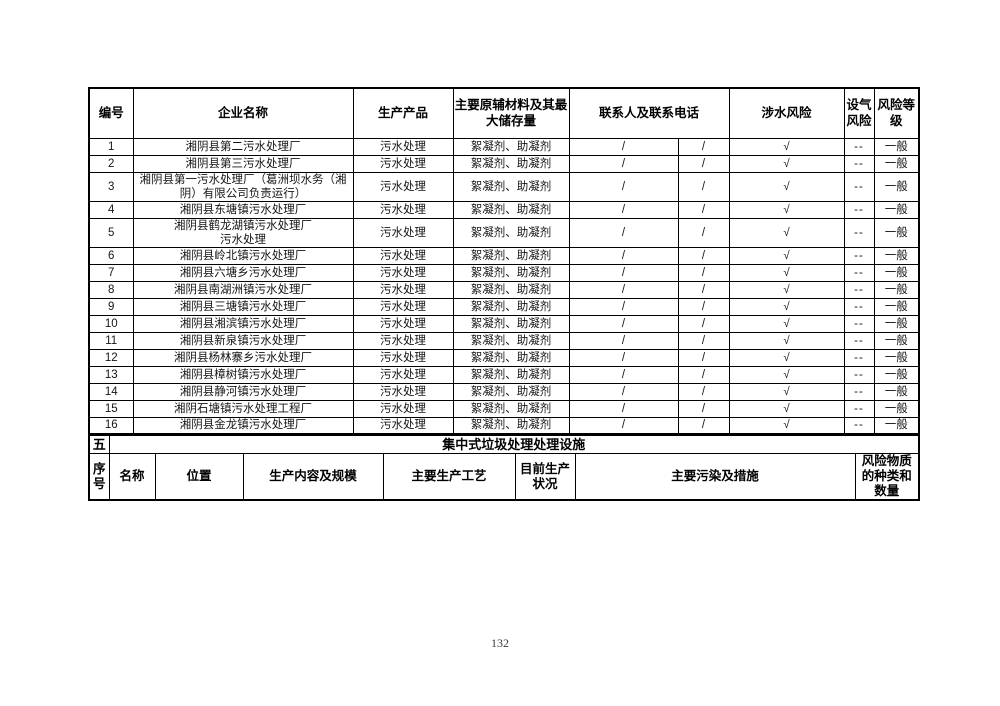 This screenshot has height=706, width=1000. What do you see at coordinates (504, 340) in the screenshot?
I see `table-row: 11 湘阴县新泉镇污水处理厂 污水处理 絮凝剂、助凝剂 / / √ -- 一般` at bounding box center [504, 340].